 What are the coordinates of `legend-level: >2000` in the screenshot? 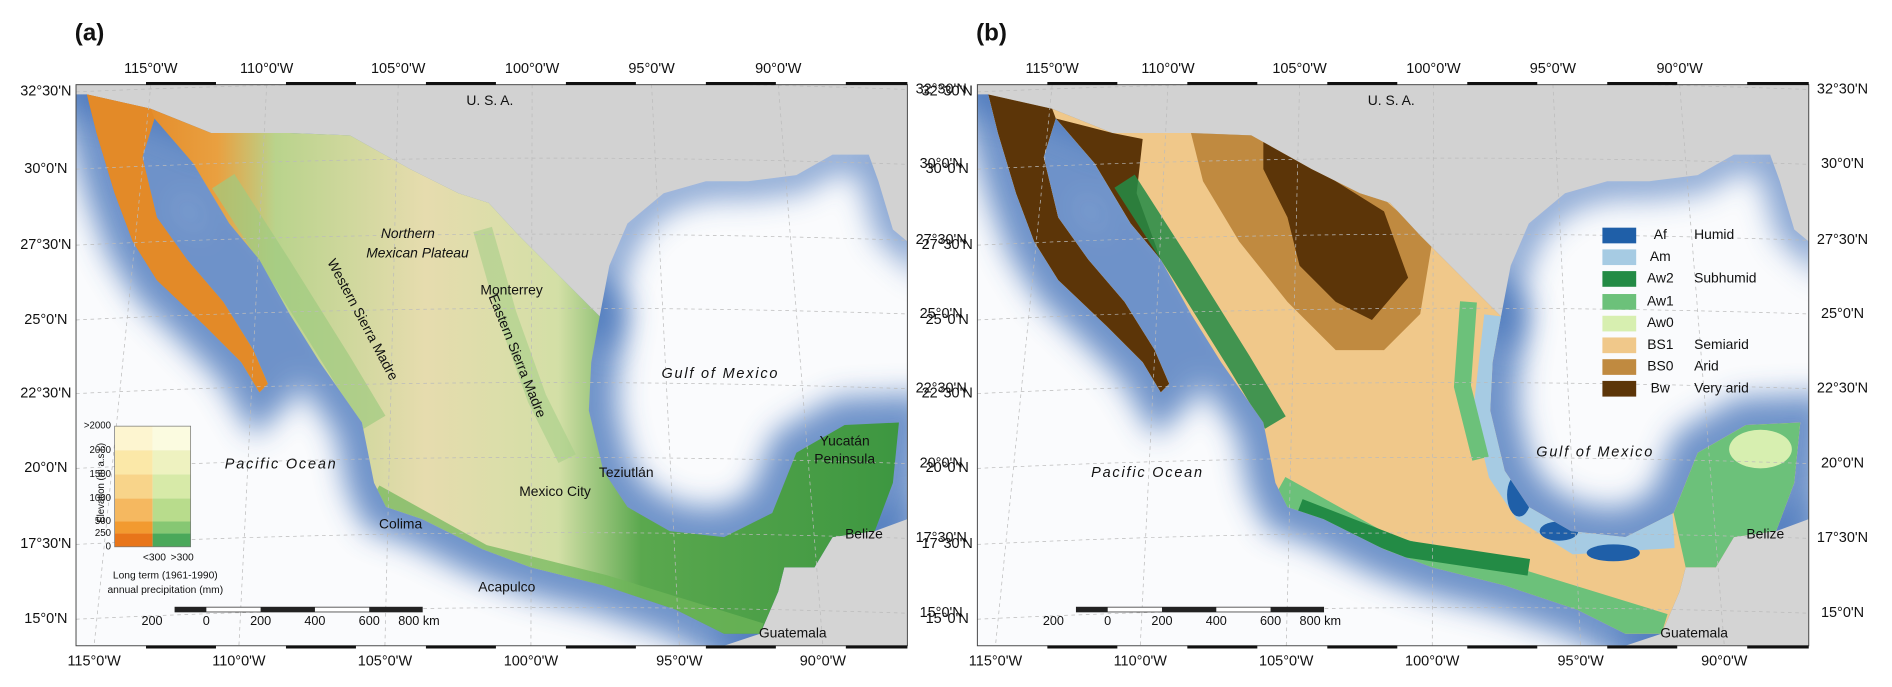 It's located at (97, 426).